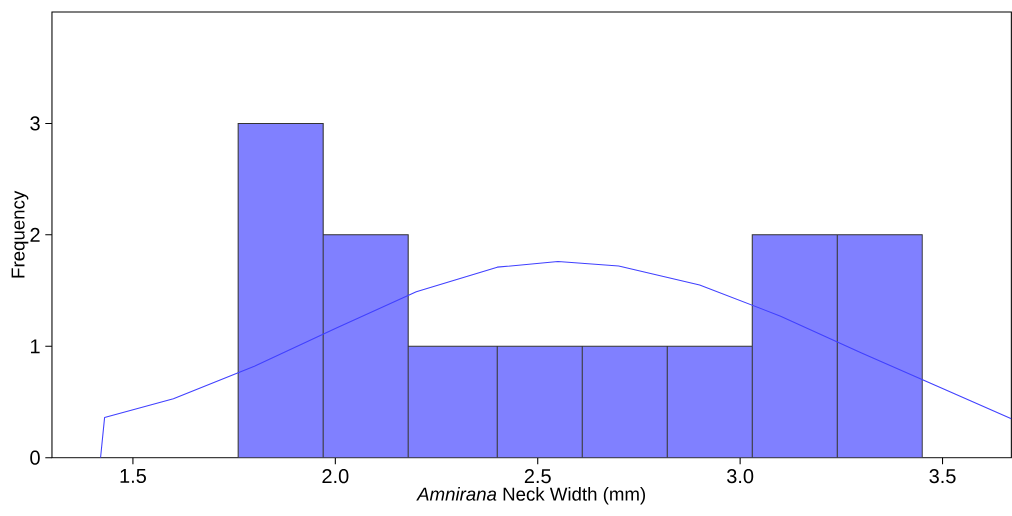 The height and width of the screenshot is (516, 1012). I want to click on y-tick-label: 3, so click(35, 123).